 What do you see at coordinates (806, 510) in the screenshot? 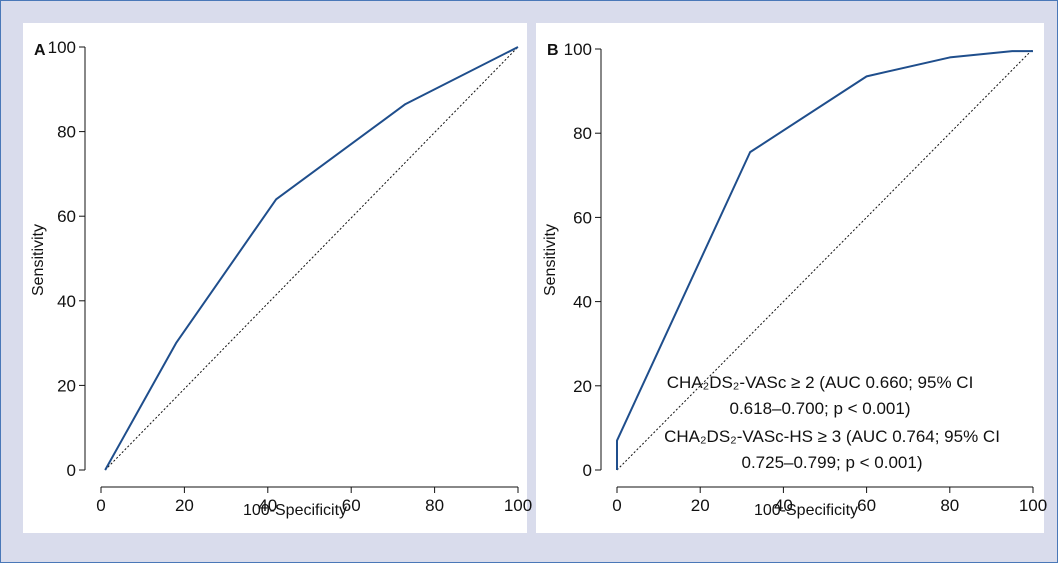
I see `panel-b-x-axis-title: 100-Specificity` at bounding box center [806, 510].